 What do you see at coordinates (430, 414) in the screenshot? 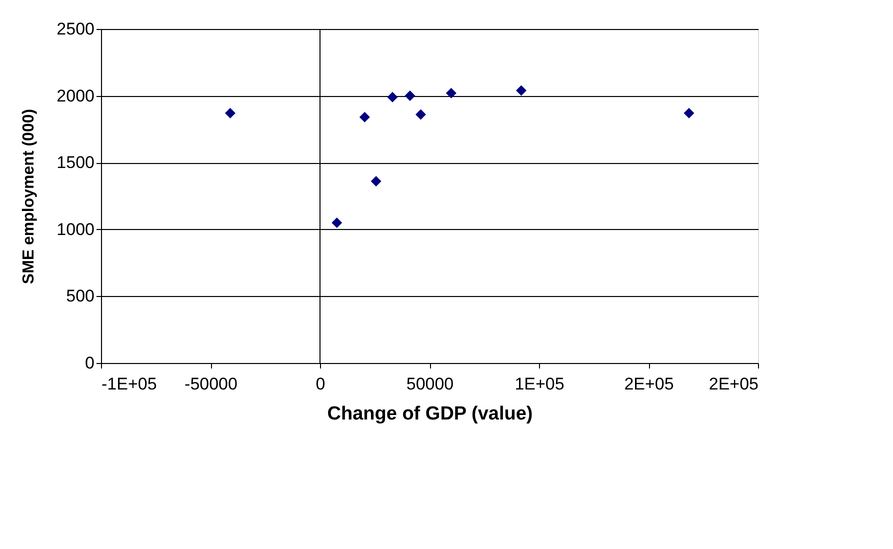
I see `x-axis-title: Change of GDP (value)` at bounding box center [430, 414].